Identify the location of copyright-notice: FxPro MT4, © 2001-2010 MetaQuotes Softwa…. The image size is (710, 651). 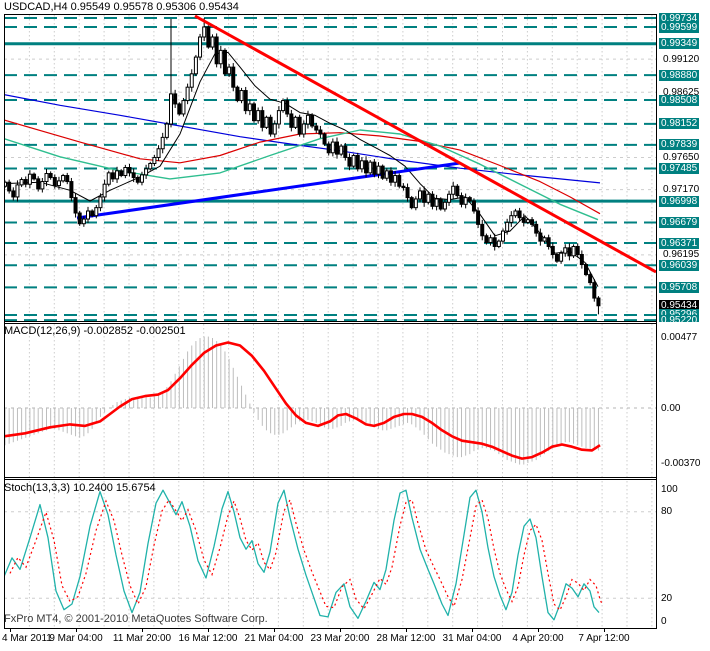
(136, 619).